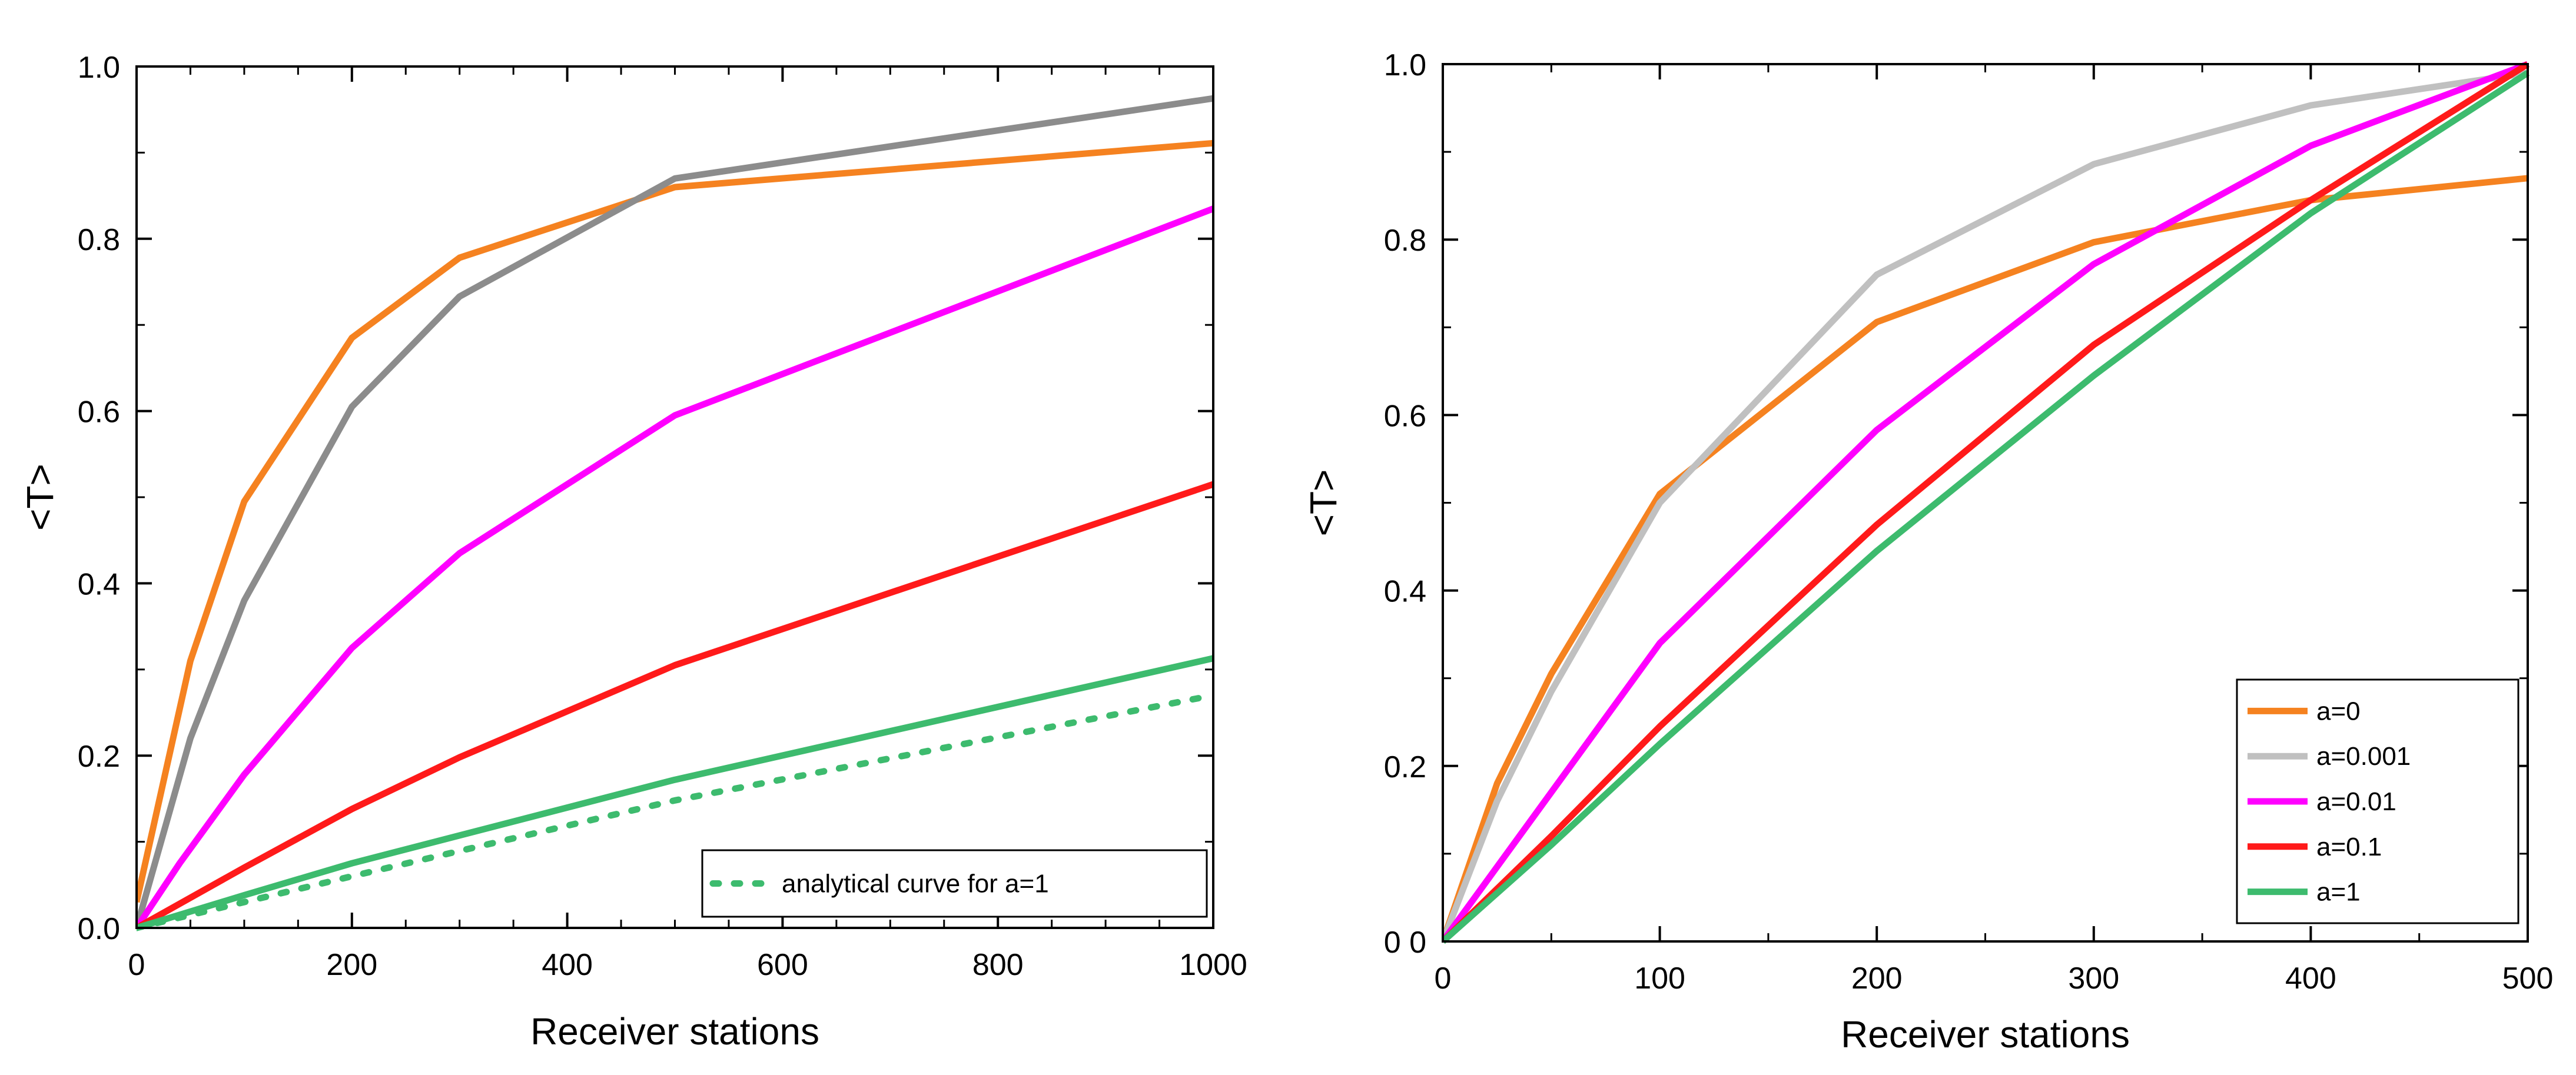 This screenshot has height=1075, width=2576. What do you see at coordinates (1659, 979) in the screenshot?
I see `x-tick-label: 100` at bounding box center [1659, 979].